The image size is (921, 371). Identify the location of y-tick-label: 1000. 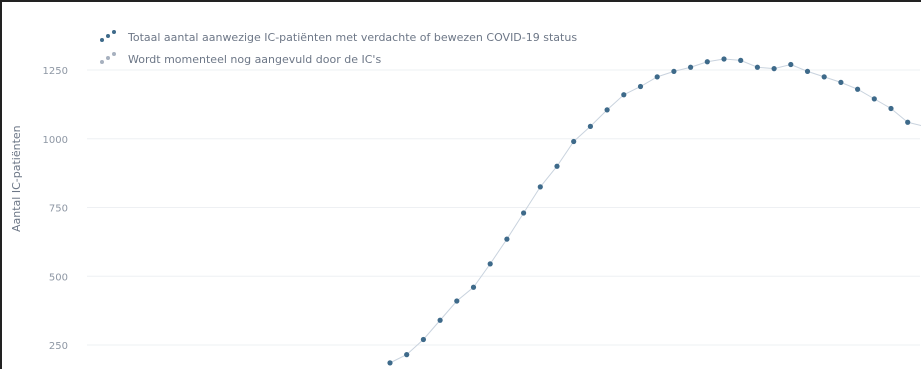
(55, 140).